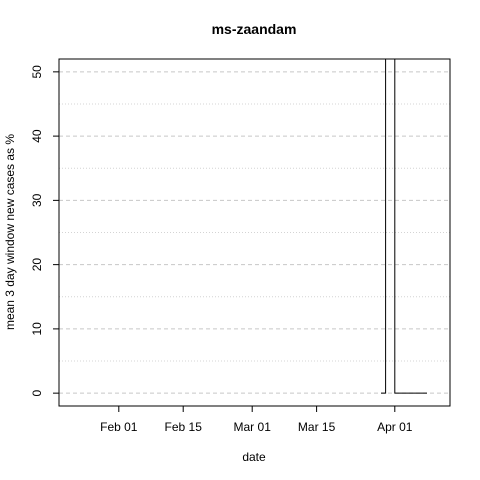 This screenshot has height=480, width=480. Describe the element at coordinates (395, 427) in the screenshot. I see `x-tick-label: Apr 01` at that location.